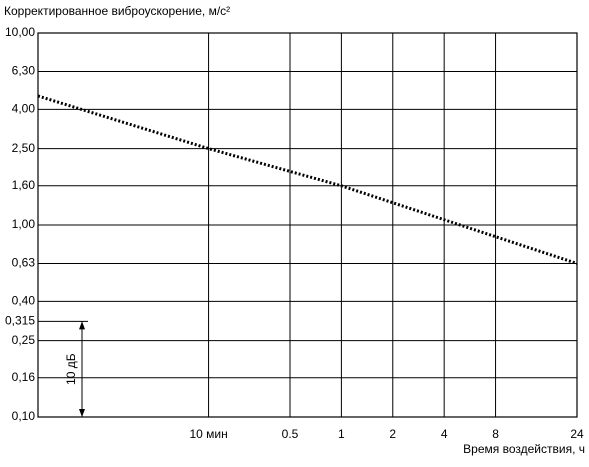 The height and width of the screenshot is (467, 589). I want to click on x-tick-label: 24, so click(577, 434).